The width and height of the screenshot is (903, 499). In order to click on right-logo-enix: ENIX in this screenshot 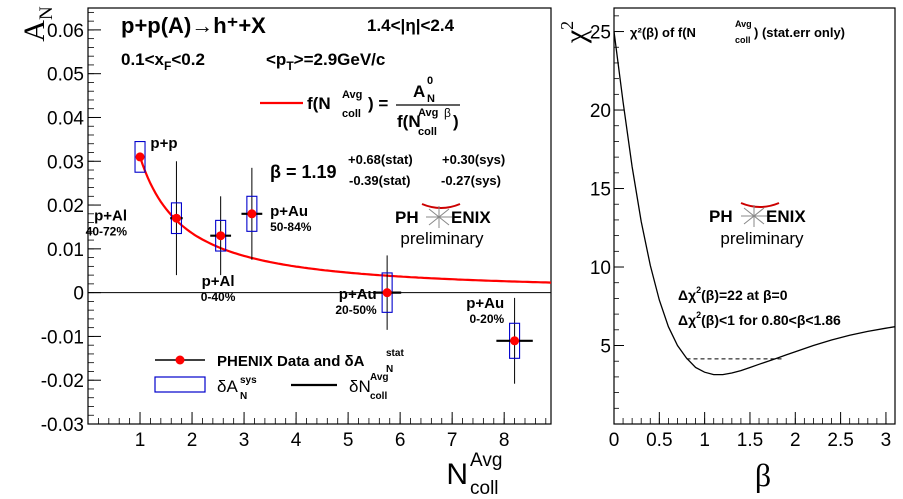, I will do `click(786, 216)`.